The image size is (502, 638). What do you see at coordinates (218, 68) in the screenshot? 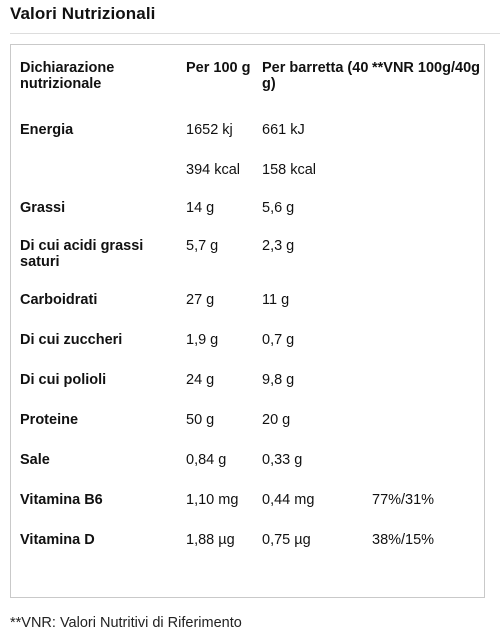
I see `header-per-100g: Per 100 g` at bounding box center [218, 68].